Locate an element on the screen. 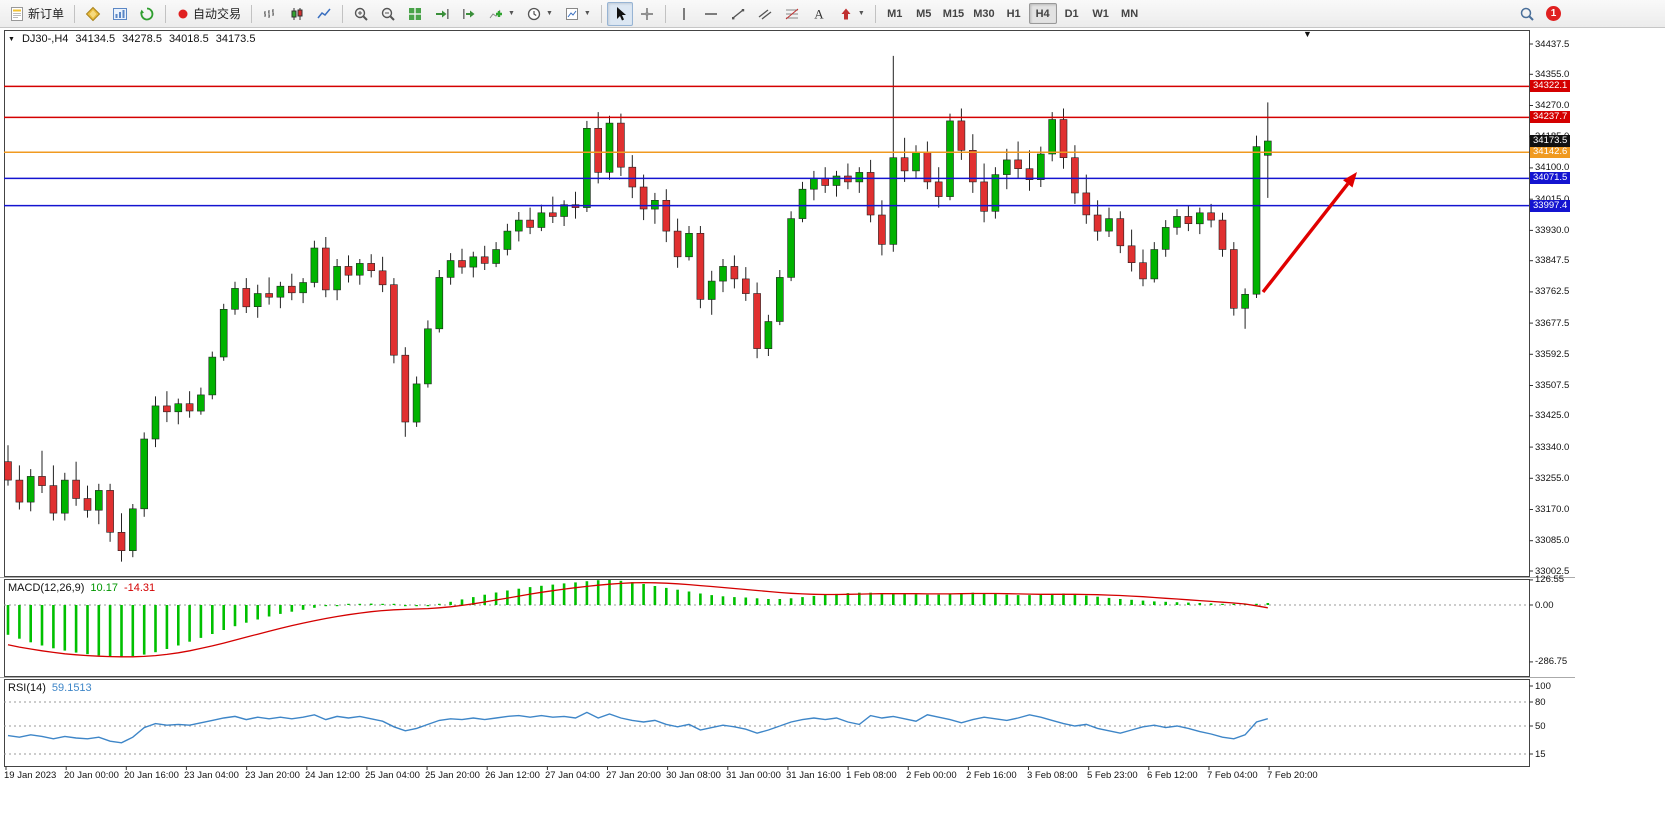  text-tool-button: A is located at coordinates (819, 14).